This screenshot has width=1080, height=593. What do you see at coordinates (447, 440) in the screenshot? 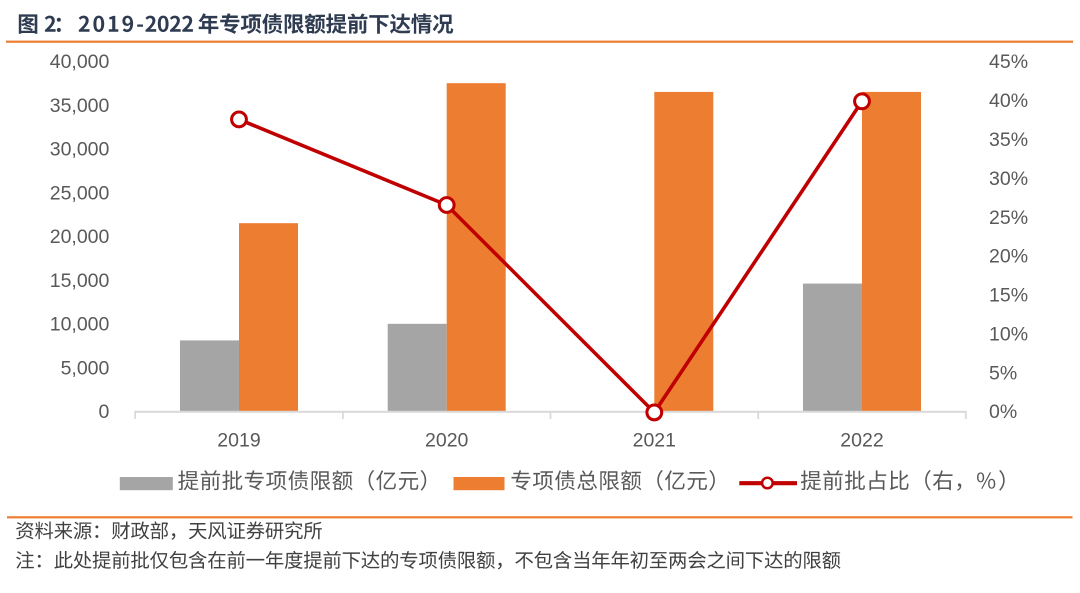
I see `svg-text: 2020` at bounding box center [447, 440].